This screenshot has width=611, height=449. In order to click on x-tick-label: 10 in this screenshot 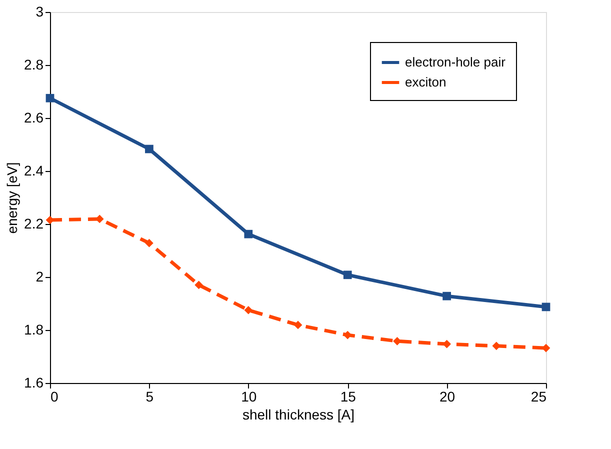, I will do `click(249, 396)`.